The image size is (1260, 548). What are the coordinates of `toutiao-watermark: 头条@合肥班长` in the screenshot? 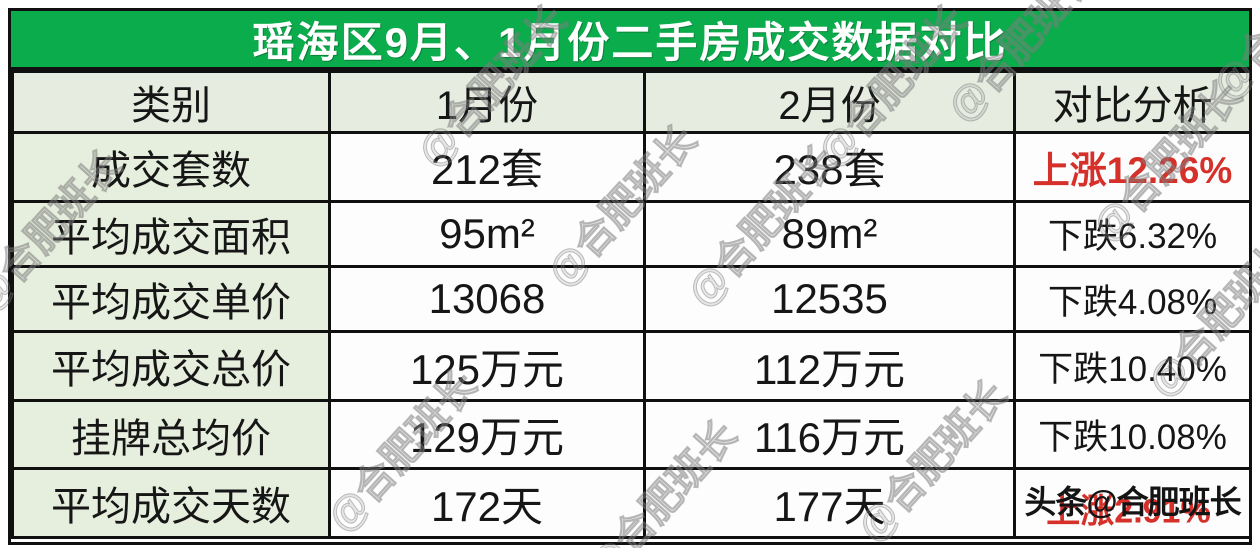 It's located at (1132, 502).